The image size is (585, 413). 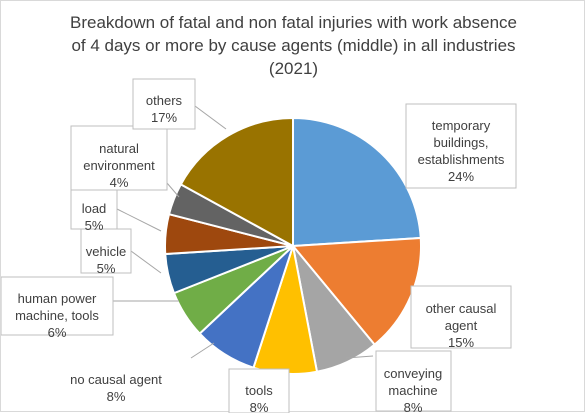 What do you see at coordinates (461, 151) in the screenshot?
I see `data-label-0: temporary buildings, establishments 24%` at bounding box center [461, 151].